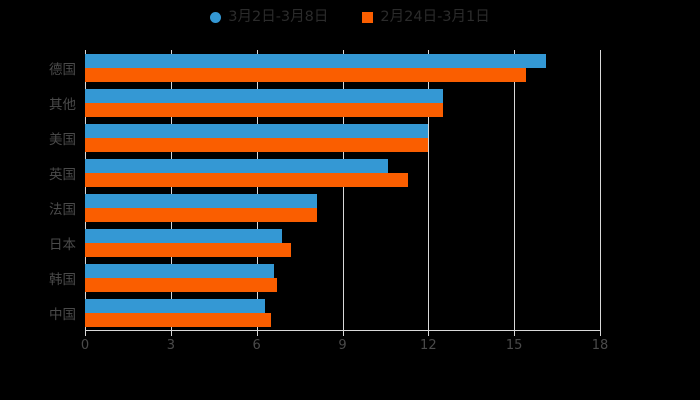 This screenshot has height=400, width=700. Describe the element at coordinates (170, 345) in the screenshot. I see `x-tick-label-3: 3` at that location.